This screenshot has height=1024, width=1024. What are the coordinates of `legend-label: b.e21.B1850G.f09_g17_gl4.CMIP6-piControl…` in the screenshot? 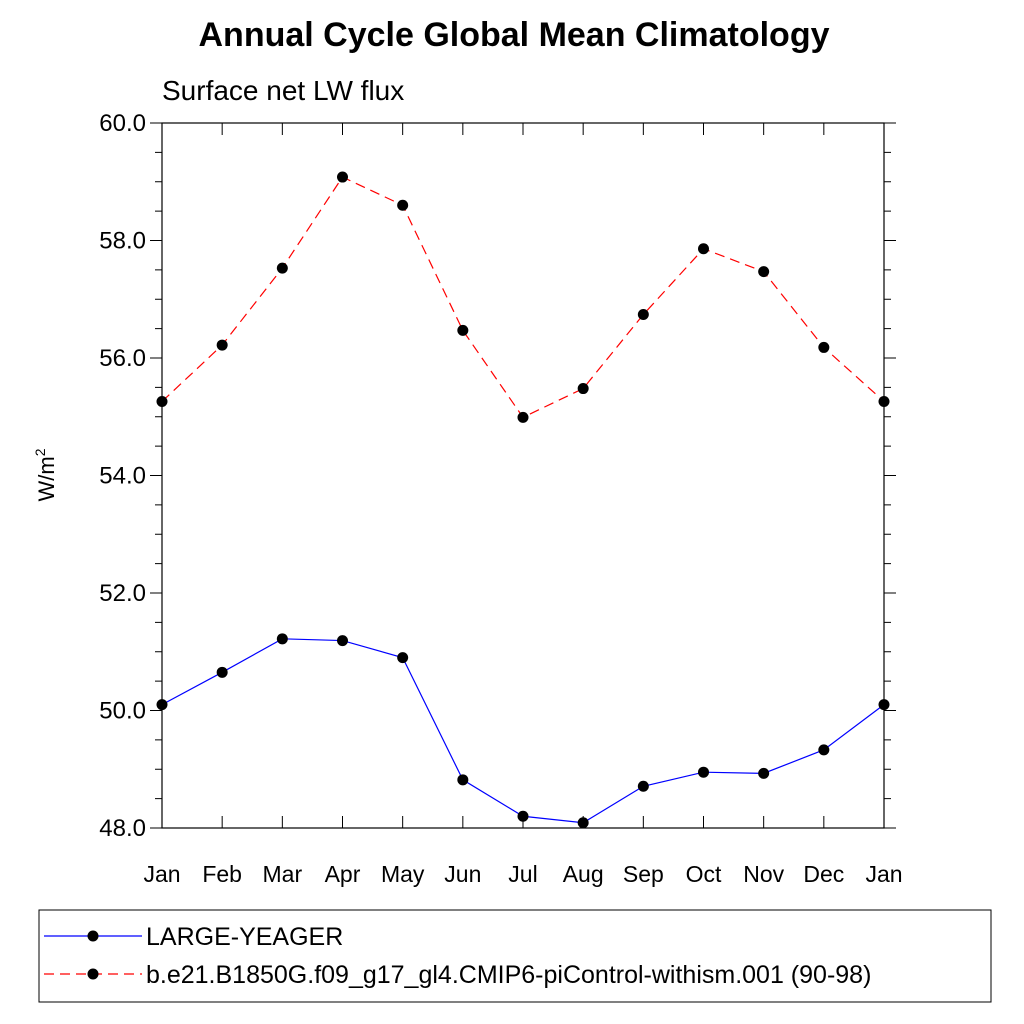 It's located at (508, 975).